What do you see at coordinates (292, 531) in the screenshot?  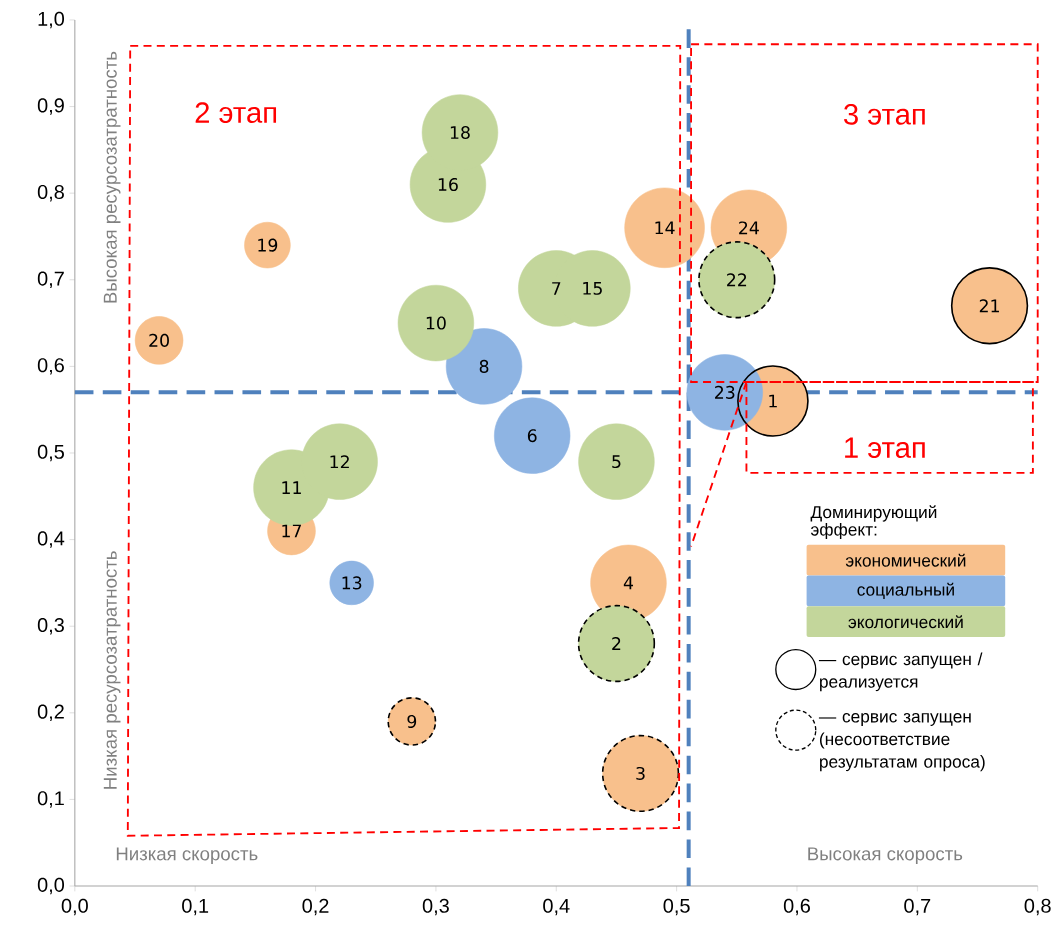 I see `annotation: 17` at bounding box center [292, 531].